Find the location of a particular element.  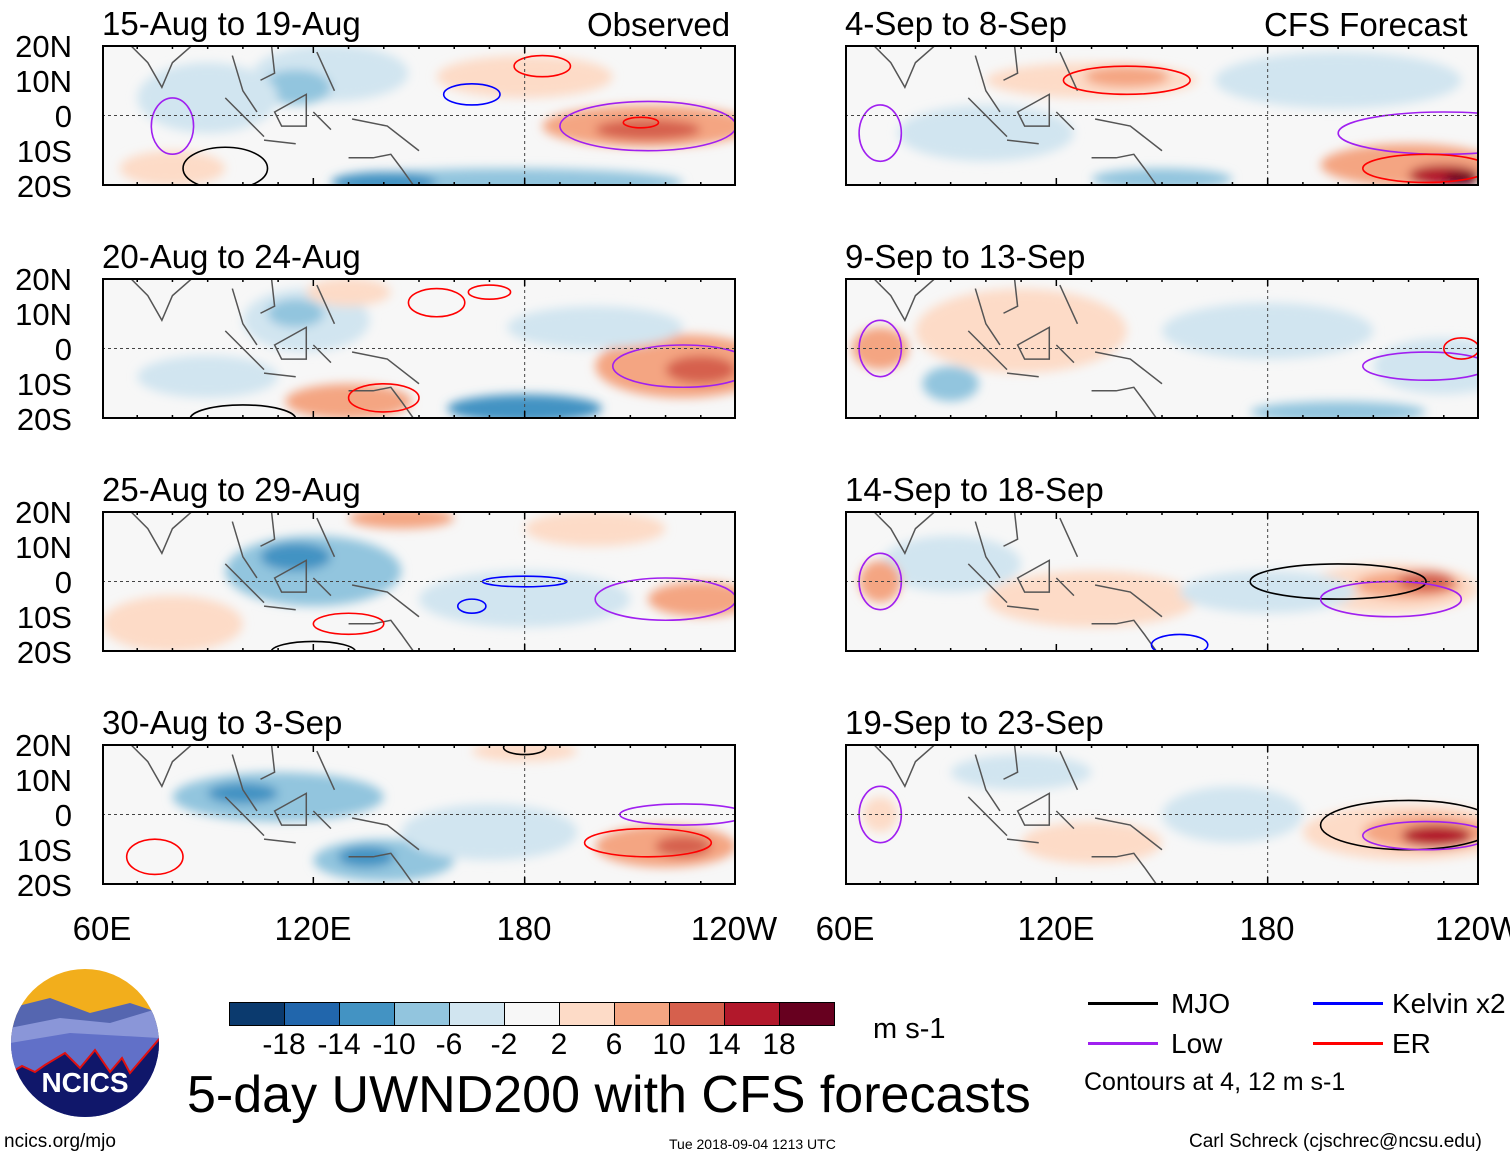

legend-line-low is located at coordinates (1123, 1043).